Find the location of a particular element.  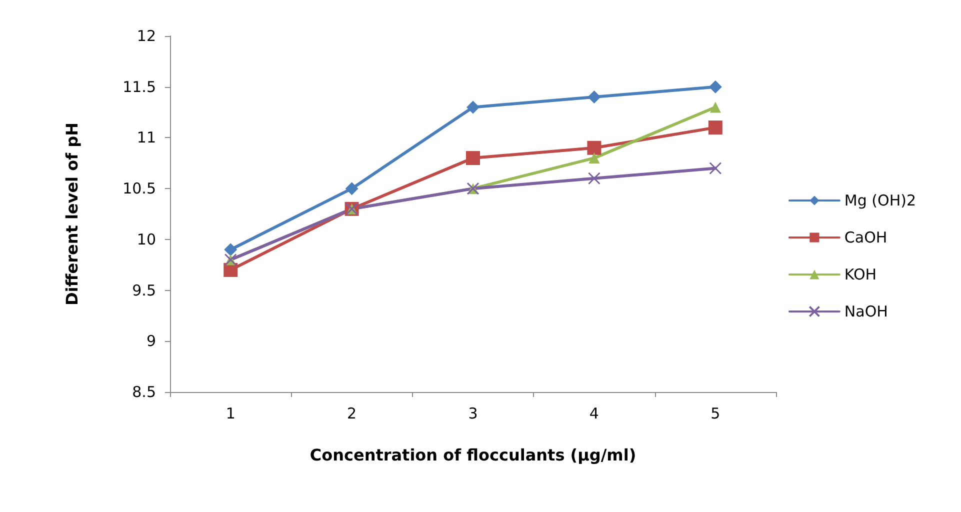

y-tick-label: 11.5 is located at coordinates (139, 87).